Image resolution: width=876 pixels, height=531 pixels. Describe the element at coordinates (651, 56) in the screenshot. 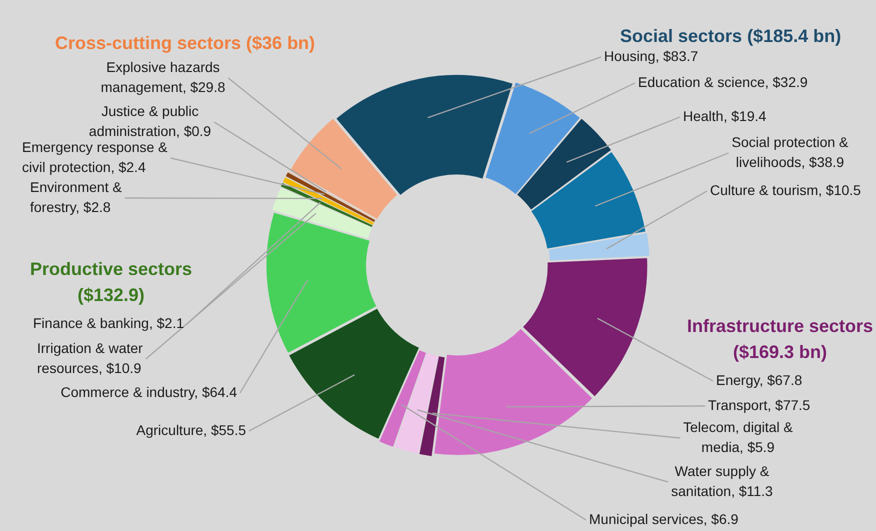

I see `slice-label: Housing, $83.7` at that location.